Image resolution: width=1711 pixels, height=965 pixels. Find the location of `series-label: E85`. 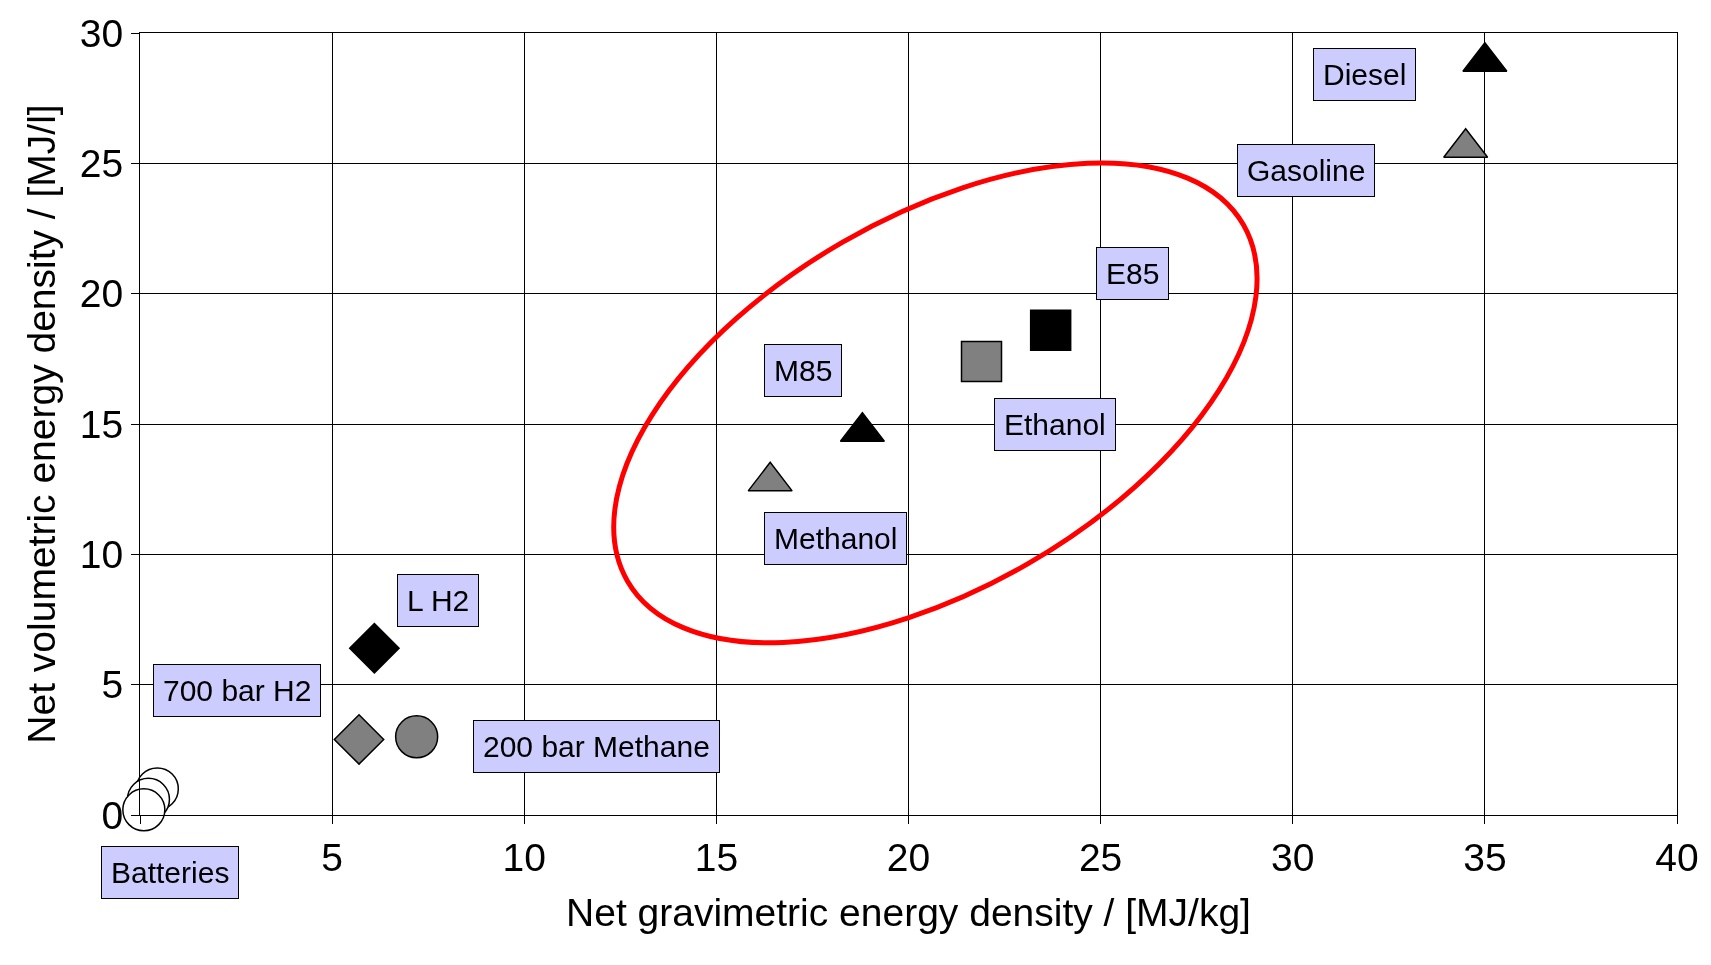

series-label: E85 is located at coordinates (1133, 273).